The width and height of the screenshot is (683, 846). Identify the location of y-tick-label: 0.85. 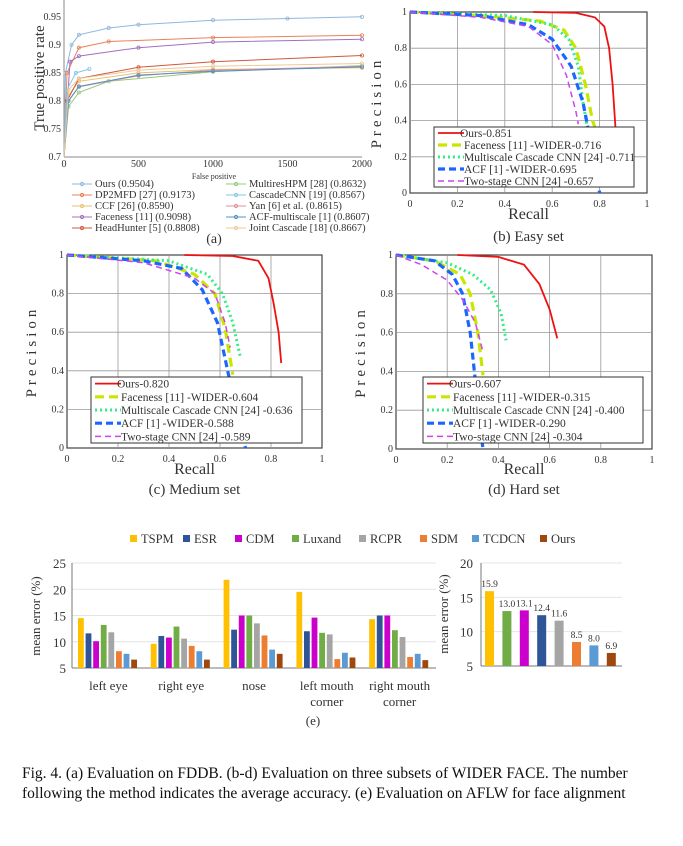
(53, 73).